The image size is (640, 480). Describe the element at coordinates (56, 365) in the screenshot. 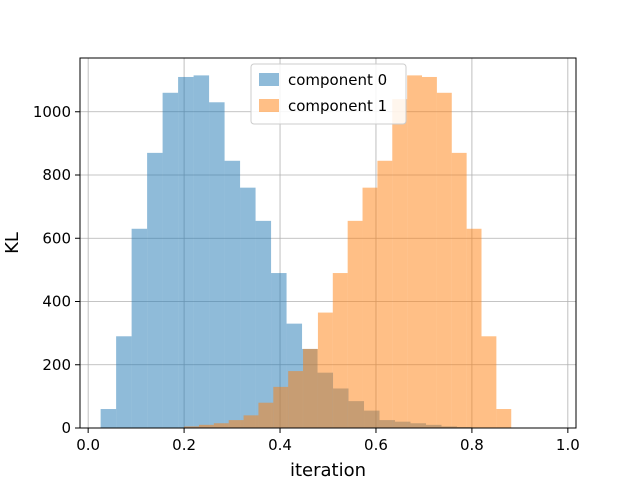

I see `y-tick-label: 200` at that location.